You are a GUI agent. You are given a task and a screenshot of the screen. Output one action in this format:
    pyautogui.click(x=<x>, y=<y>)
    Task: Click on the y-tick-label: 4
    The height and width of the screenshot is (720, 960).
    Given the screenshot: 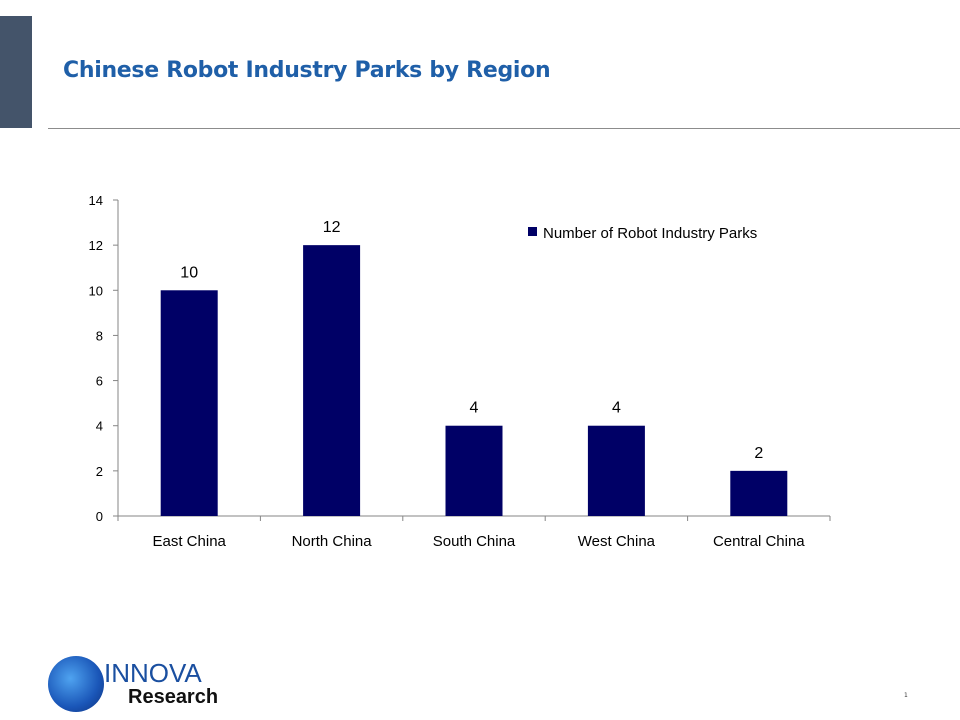 What is the action you would take?
    pyautogui.click(x=99, y=426)
    